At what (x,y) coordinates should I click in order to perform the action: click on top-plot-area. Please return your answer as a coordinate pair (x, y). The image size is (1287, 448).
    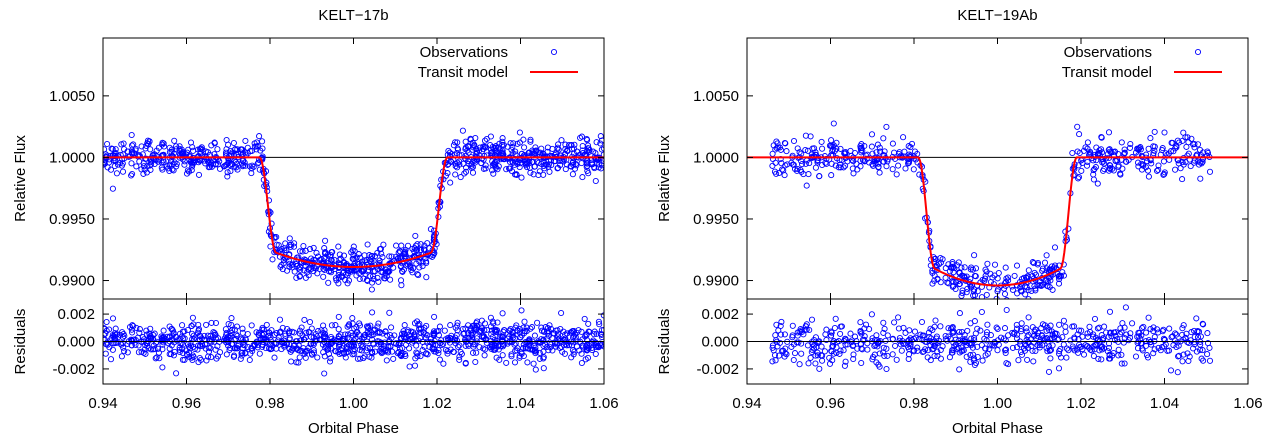
    Looking at the image, I should click on (353, 210).